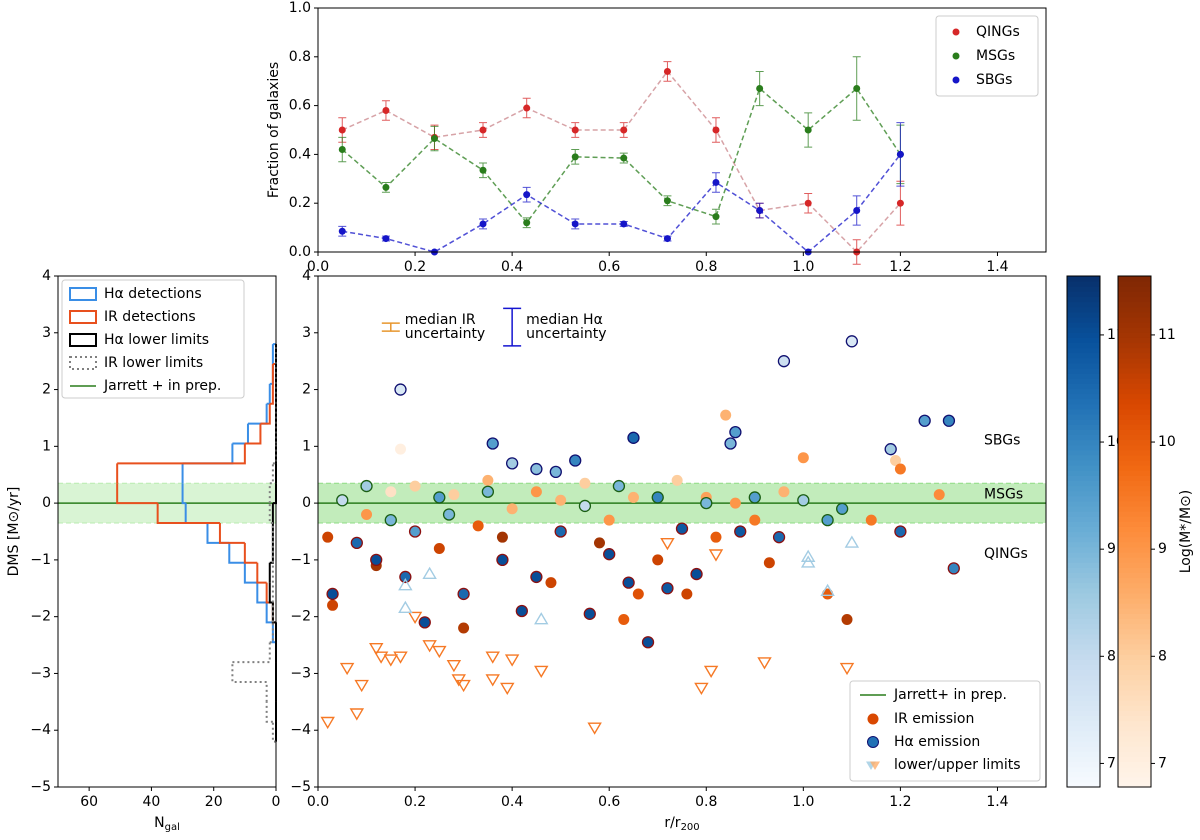 The height and width of the screenshot is (840, 1200). What do you see at coordinates (1167, 335) in the screenshot?
I see `colorbar-tick-label: 11` at bounding box center [1167, 335].